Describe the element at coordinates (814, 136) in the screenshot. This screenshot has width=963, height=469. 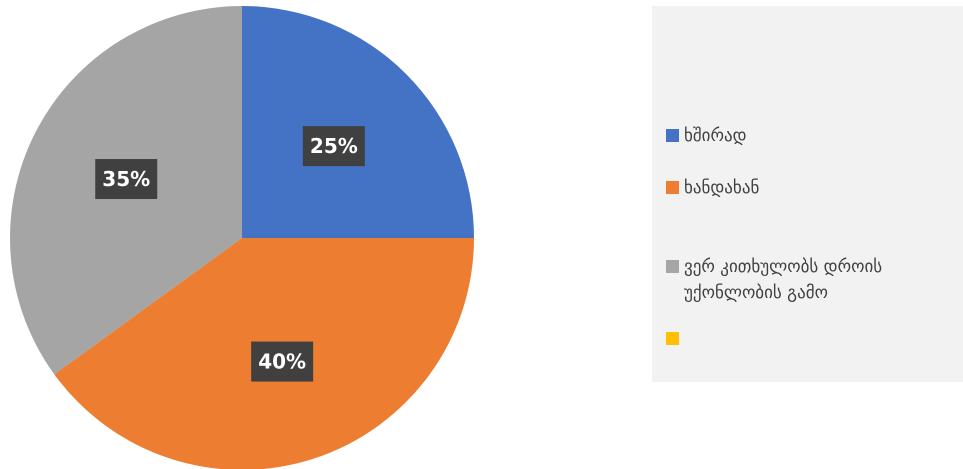
I see `legend-item-often: ხშირად` at that location.